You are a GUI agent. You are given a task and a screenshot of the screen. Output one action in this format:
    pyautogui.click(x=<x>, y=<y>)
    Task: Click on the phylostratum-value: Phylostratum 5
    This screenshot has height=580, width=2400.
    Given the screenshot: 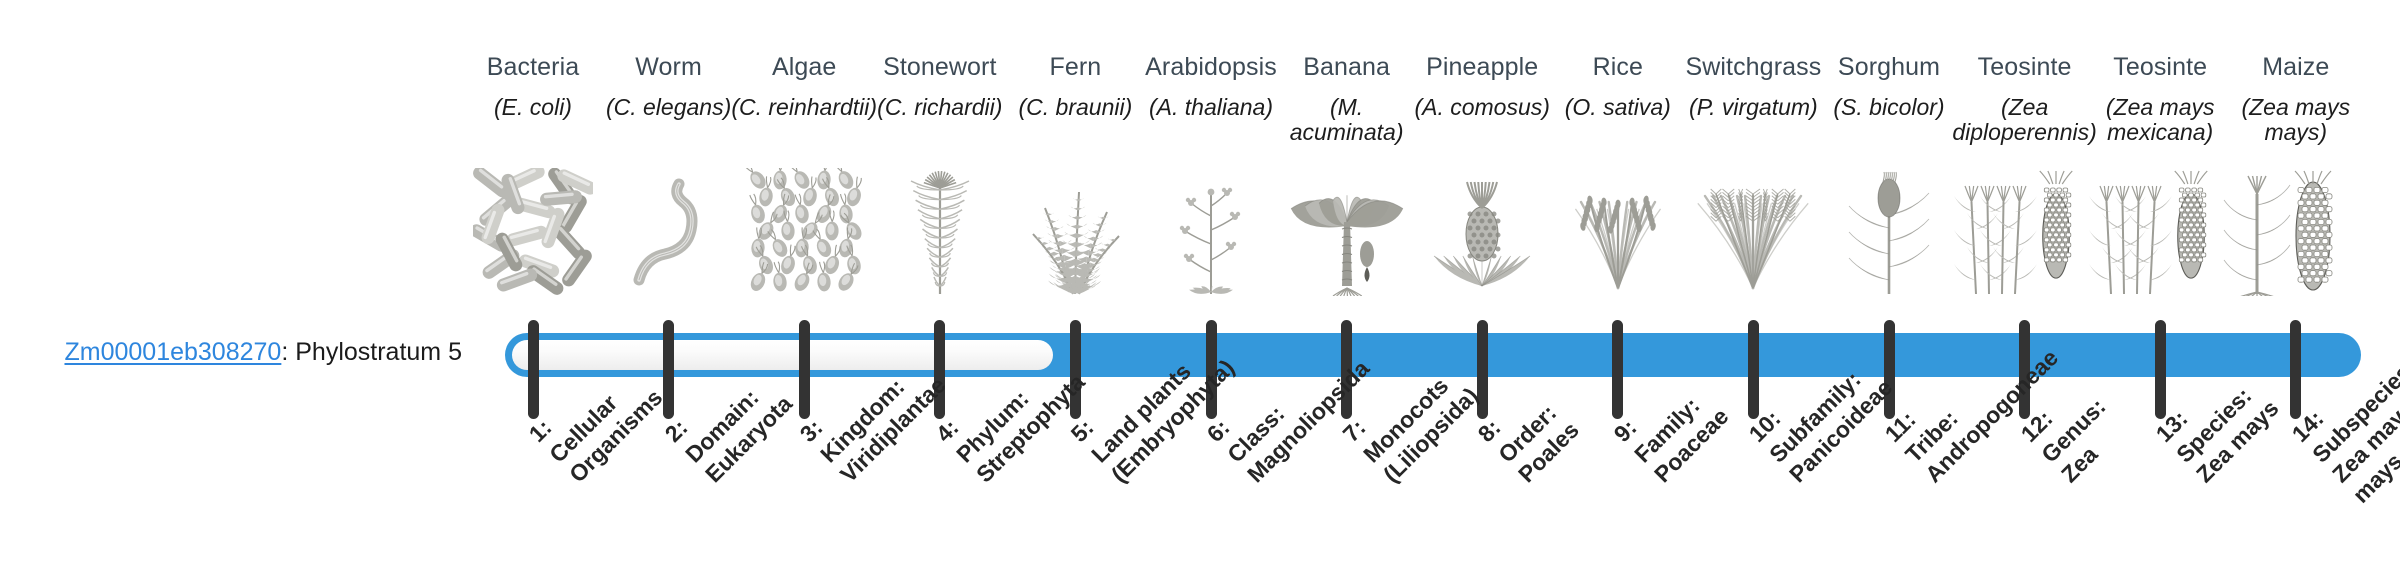 What is the action you would take?
    pyautogui.click(x=378, y=352)
    